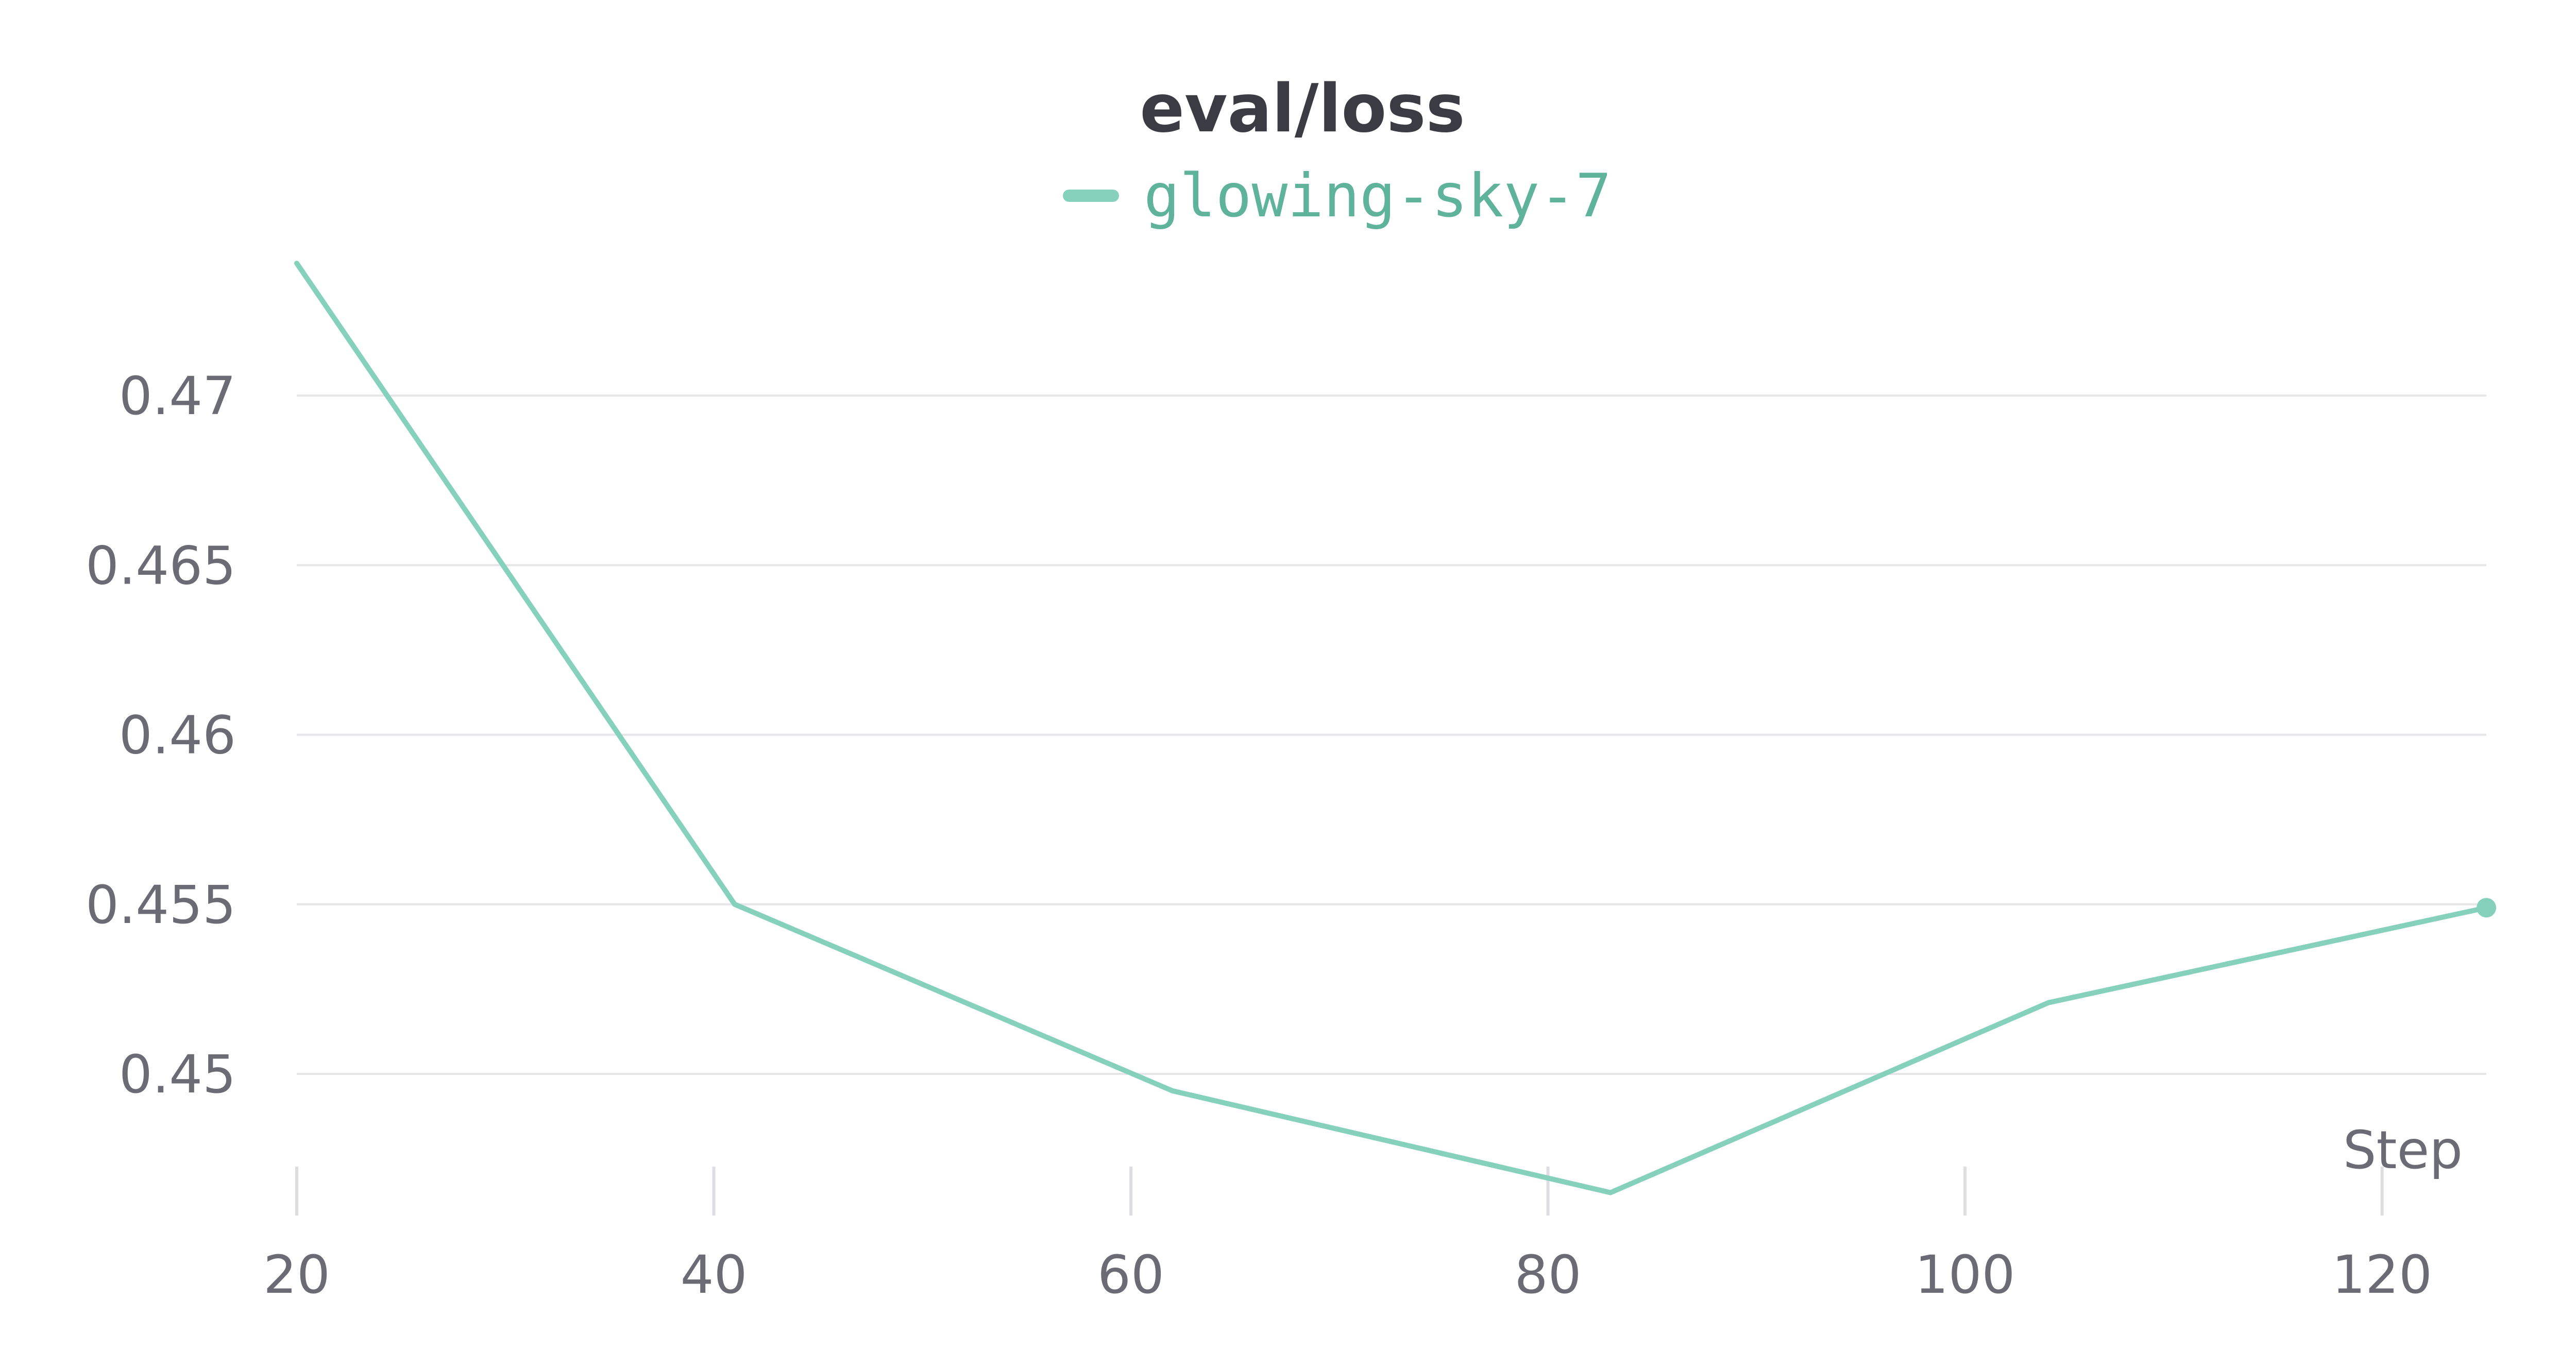 The width and height of the screenshot is (2576, 1368). Describe the element at coordinates (714, 1275) in the screenshot. I see `x-tick-label: 40` at that location.